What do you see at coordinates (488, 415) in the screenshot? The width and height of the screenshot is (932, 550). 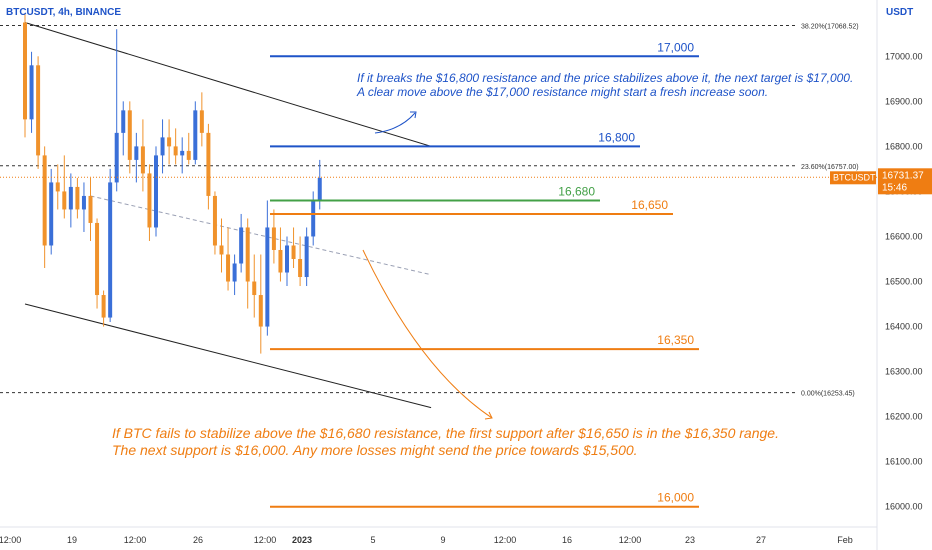 I see `support-arrow-head` at bounding box center [488, 415].